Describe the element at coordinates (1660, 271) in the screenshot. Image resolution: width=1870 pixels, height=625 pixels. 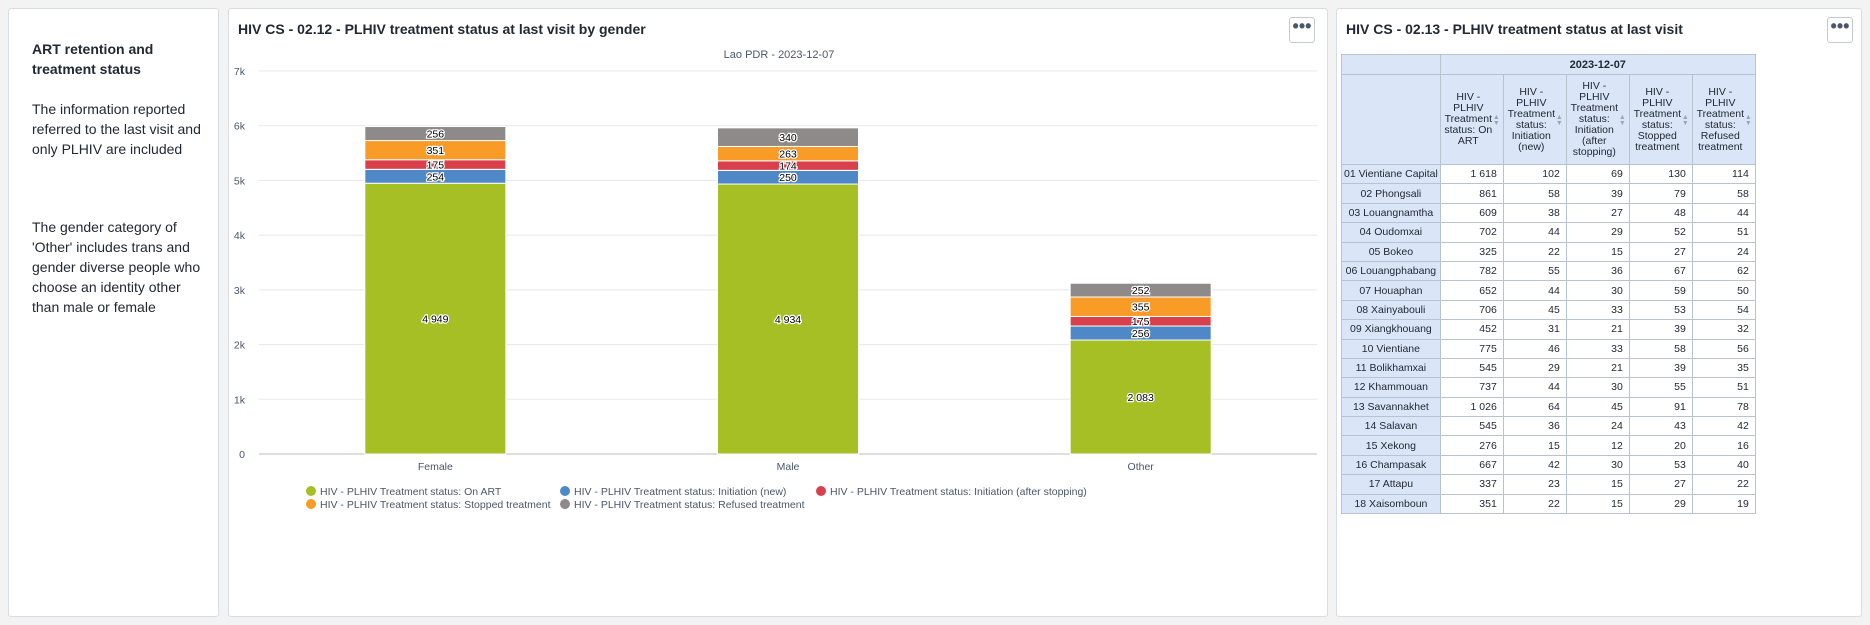
I see `table-cell: 67` at that location.